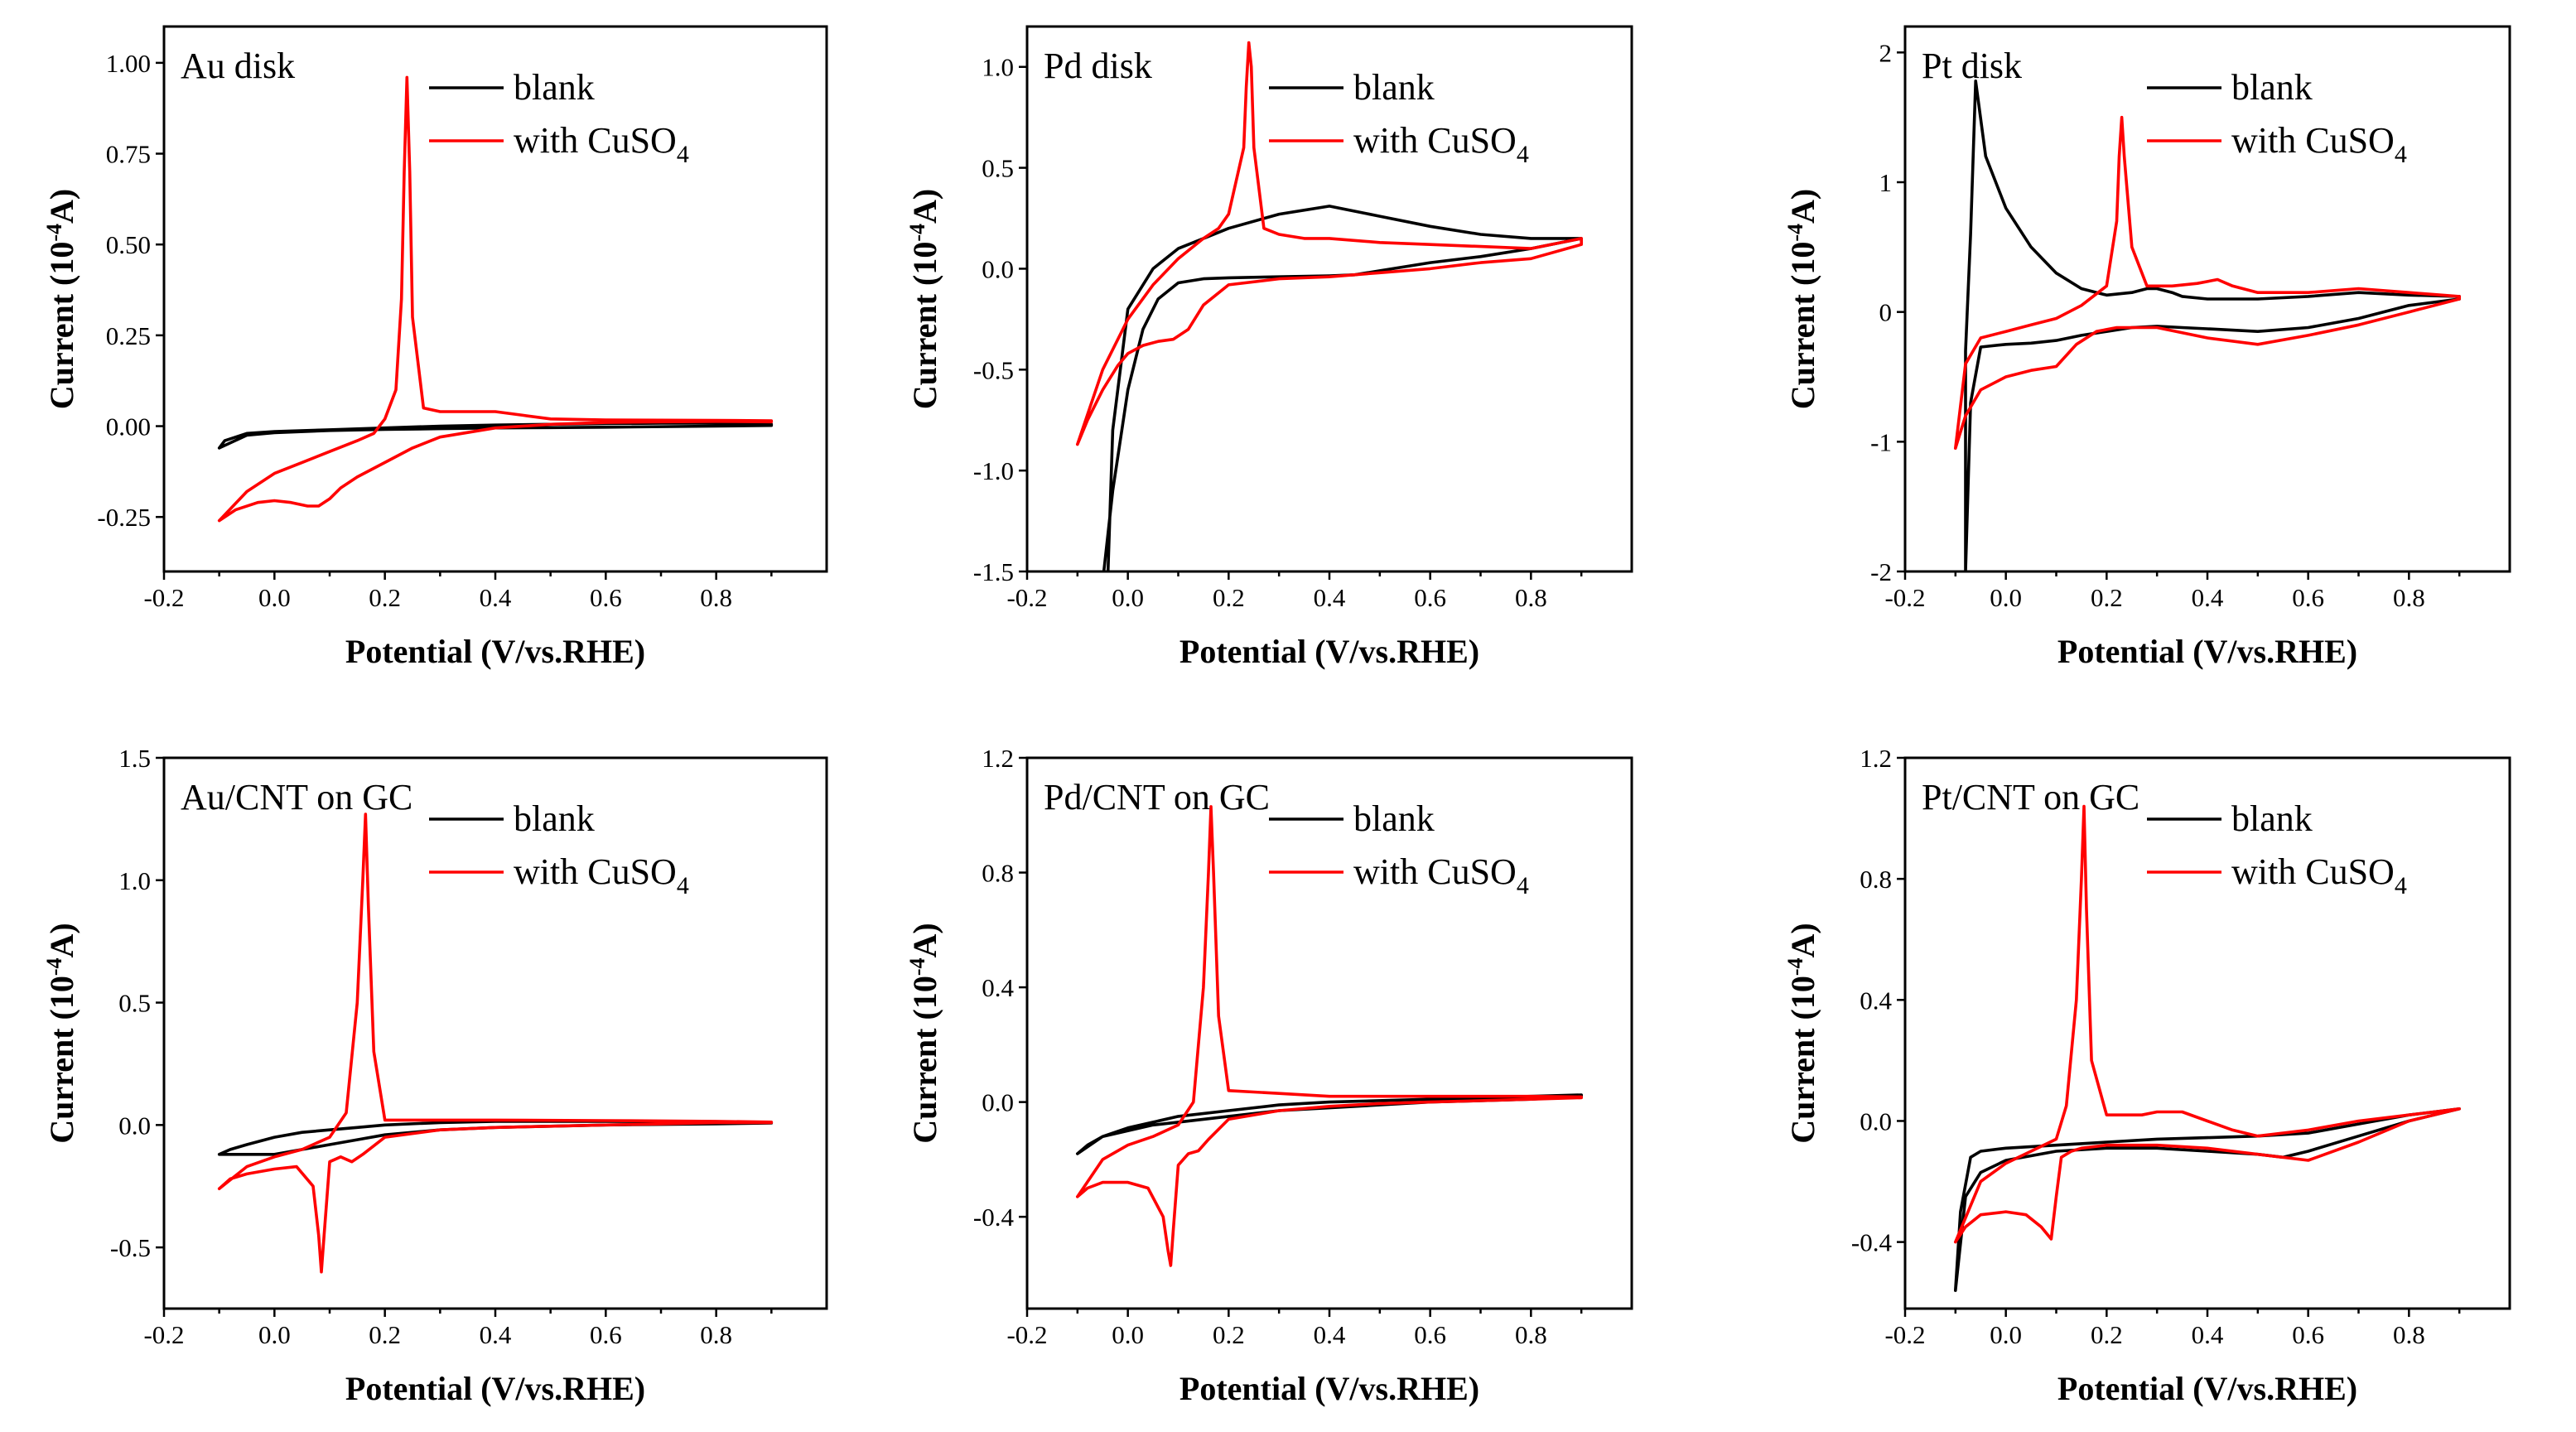 Image resolution: width=2576 pixels, height=1432 pixels. Describe the element at coordinates (134, 758) in the screenshot. I see `y-tick-label: 1.5` at that location.